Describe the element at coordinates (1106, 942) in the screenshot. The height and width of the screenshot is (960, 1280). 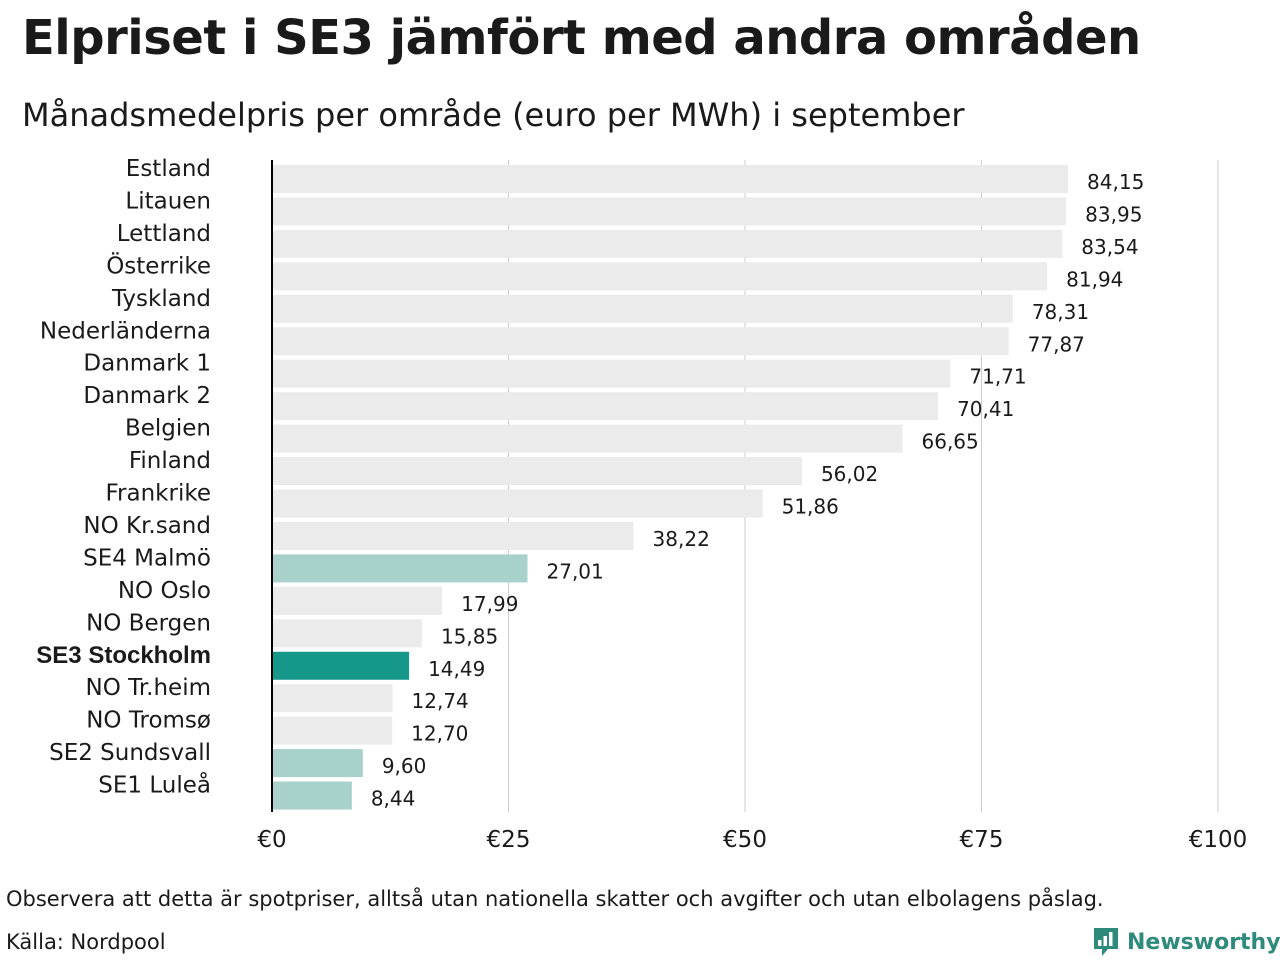
I see `chart-bubble-icon` at that location.